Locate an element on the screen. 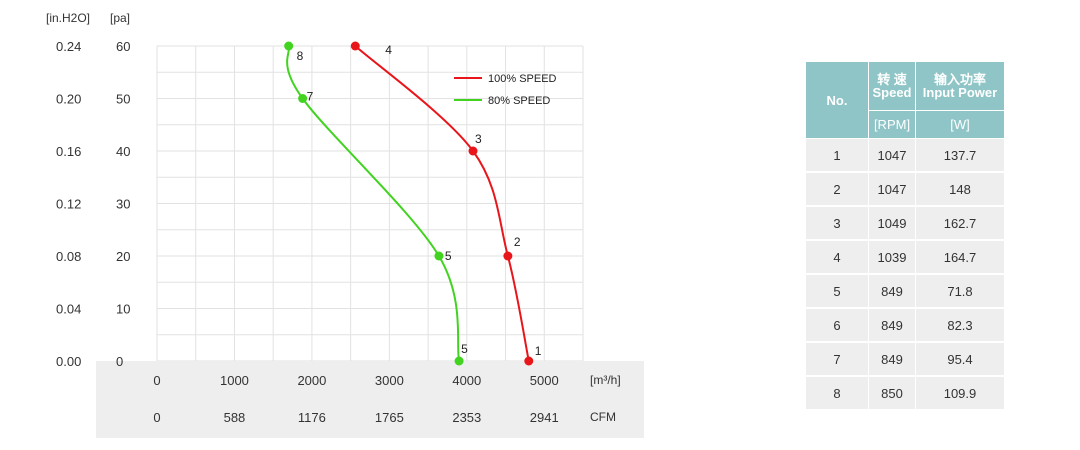  cell-power: 162.7 is located at coordinates (960, 224).